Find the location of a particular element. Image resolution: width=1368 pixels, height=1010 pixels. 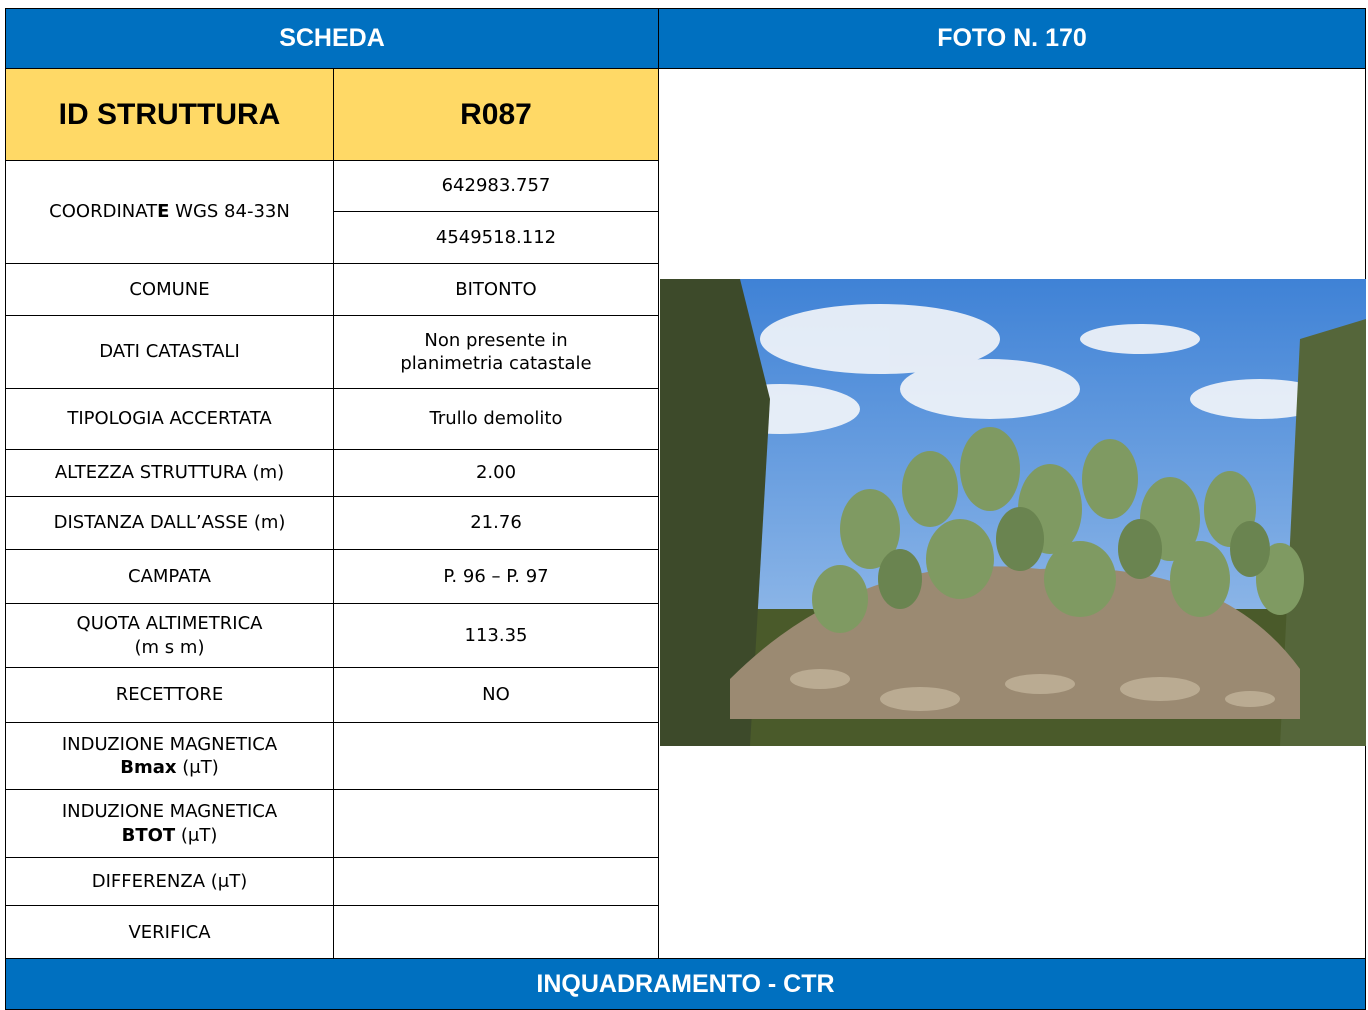

text: NO is located at coordinates (496, 695).